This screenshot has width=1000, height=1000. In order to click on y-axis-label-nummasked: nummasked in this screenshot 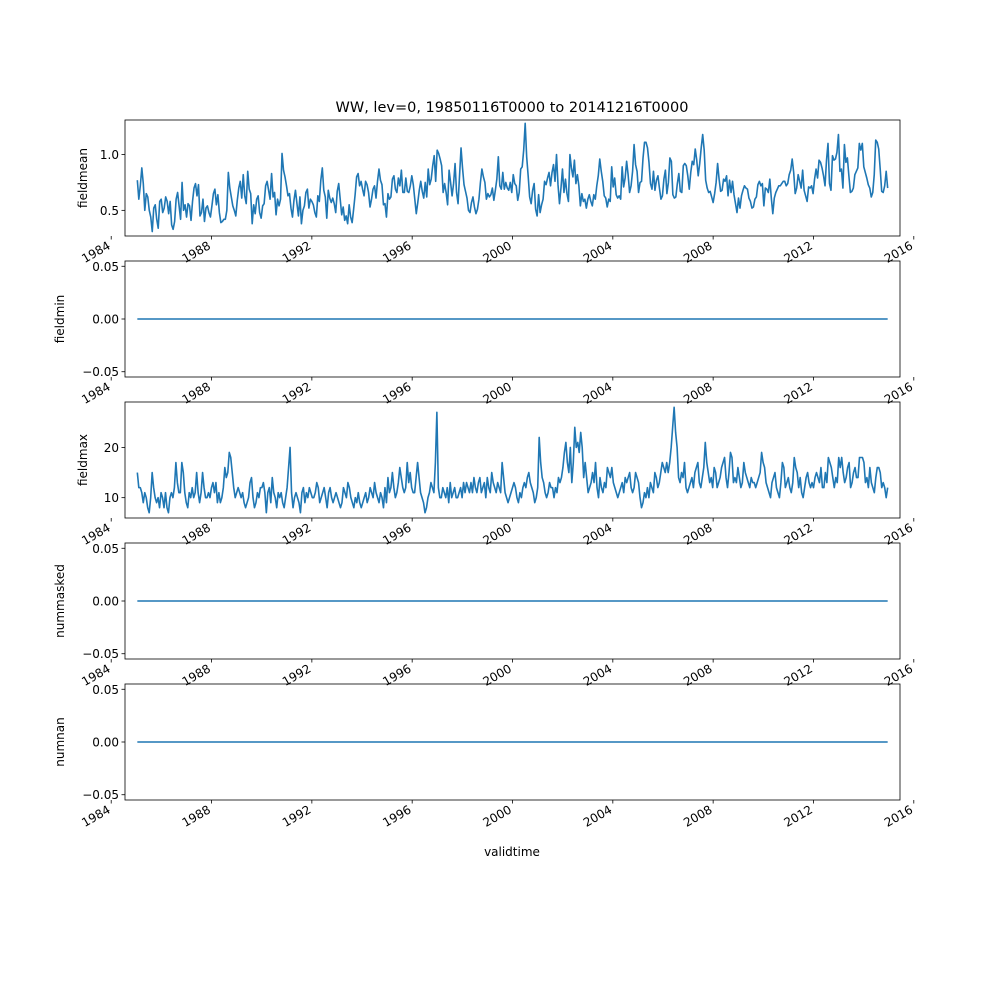, I will do `click(60, 601)`.